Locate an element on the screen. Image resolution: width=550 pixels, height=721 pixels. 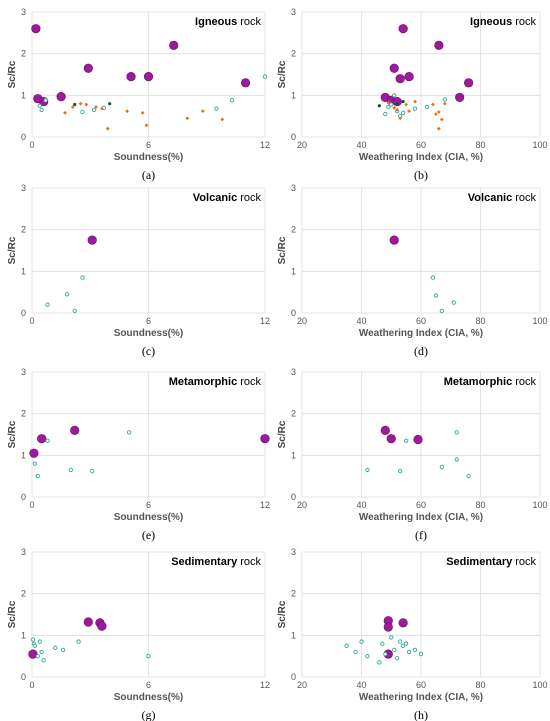
x-tick-label: 20 is located at coordinates (302, 505).